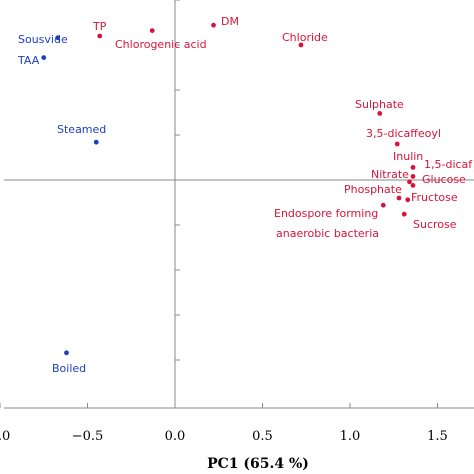 The width and height of the screenshot is (474, 474). I want to click on label-nitrate: Nitrate, so click(390, 174).